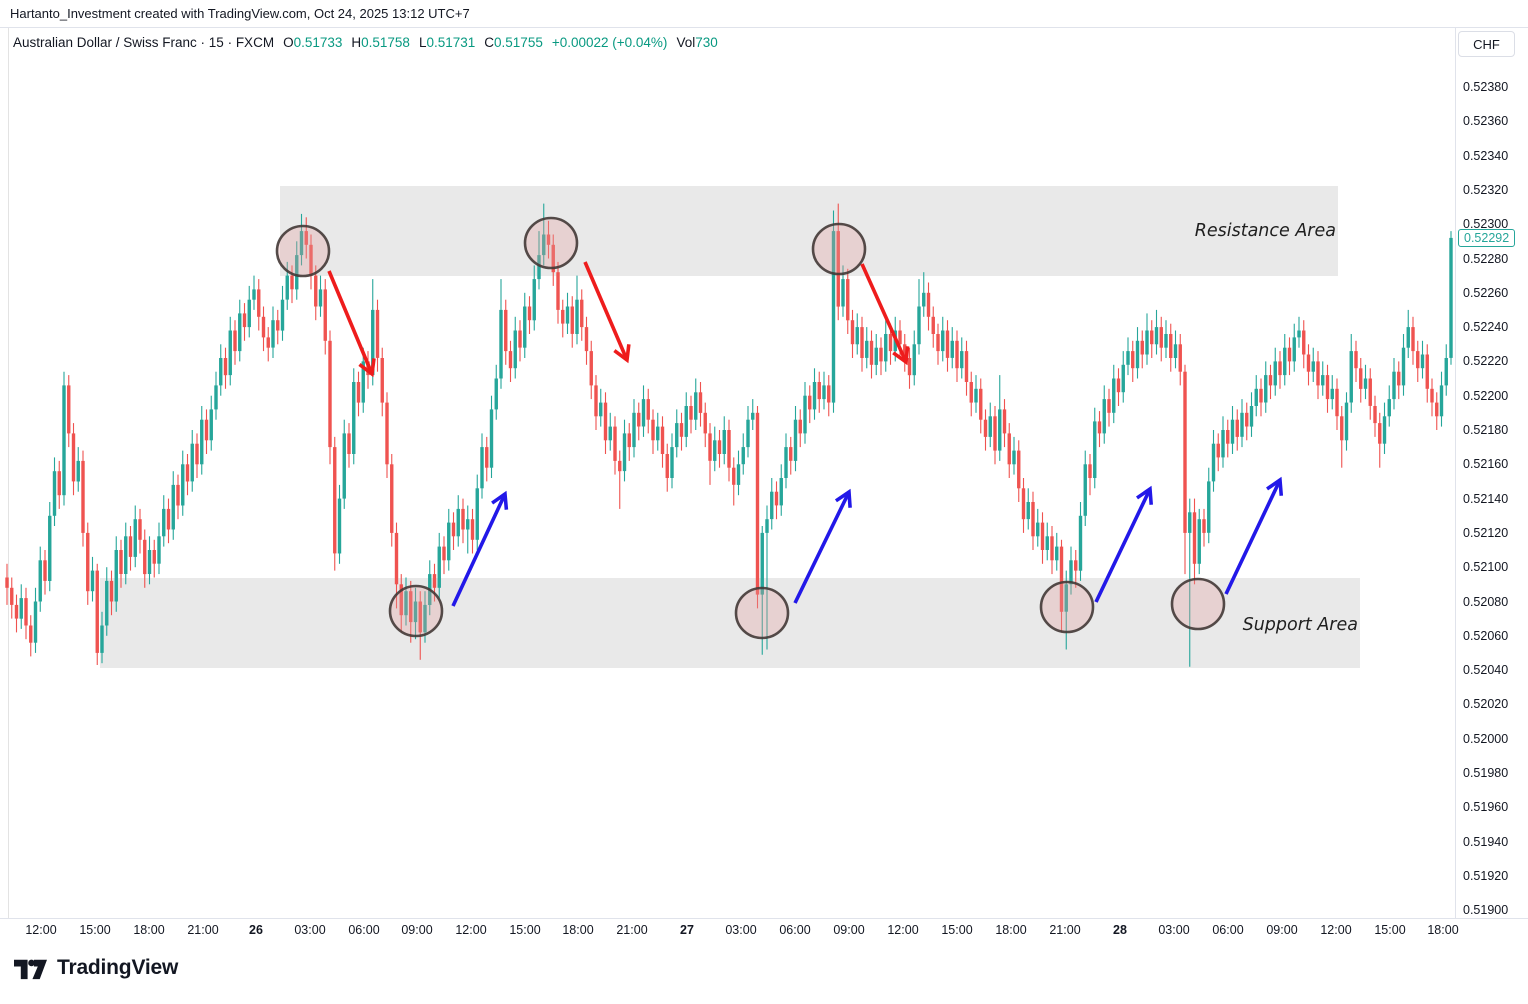  Describe the element at coordinates (1282, 930) in the screenshot. I see `time-tick-label: 09:00` at that location.